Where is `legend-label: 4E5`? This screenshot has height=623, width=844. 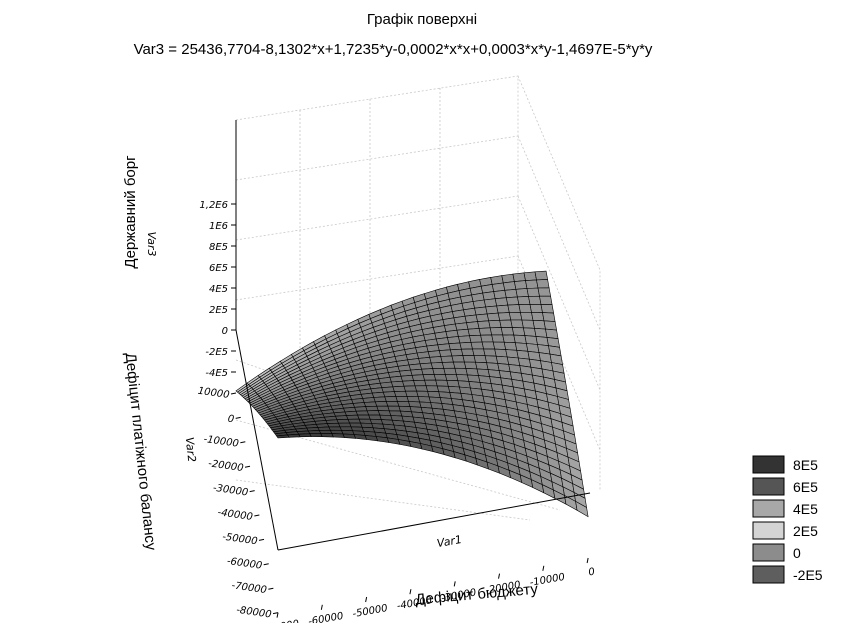 legend-label: 4E5 is located at coordinates (805, 509).